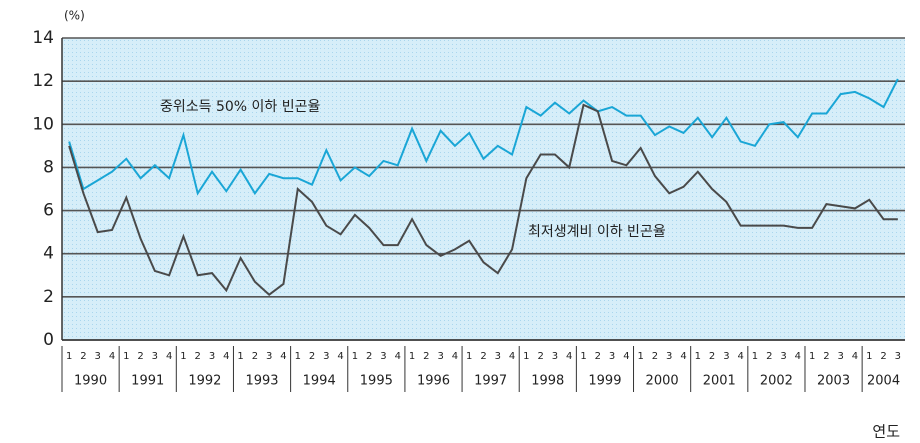 Image resolution: width=920 pixels, height=443 pixels. Describe the element at coordinates (776, 381) in the screenshot. I see `year-label: 2002` at that location.